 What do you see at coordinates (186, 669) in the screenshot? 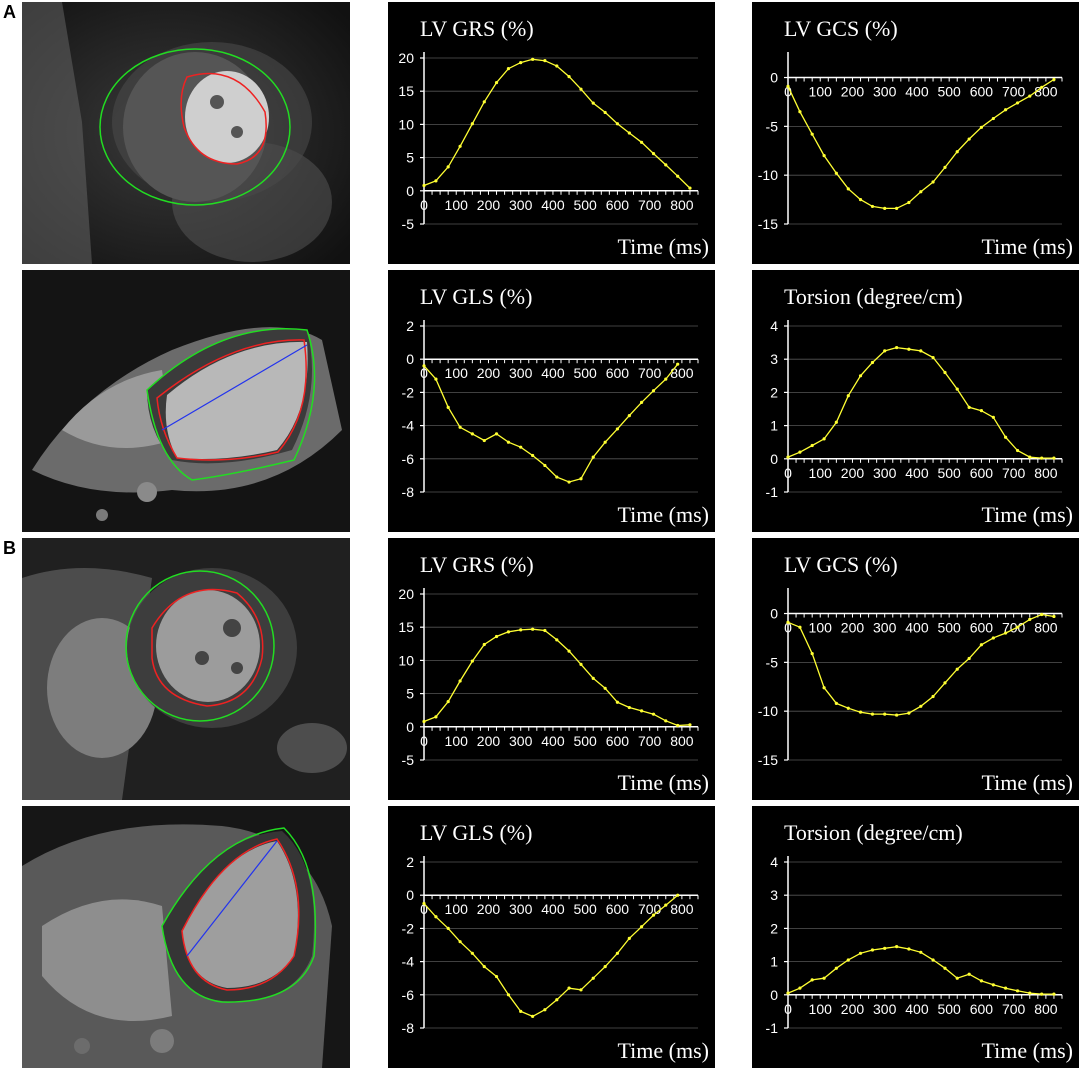
I see `mri-short-axis-b` at bounding box center [186, 669].